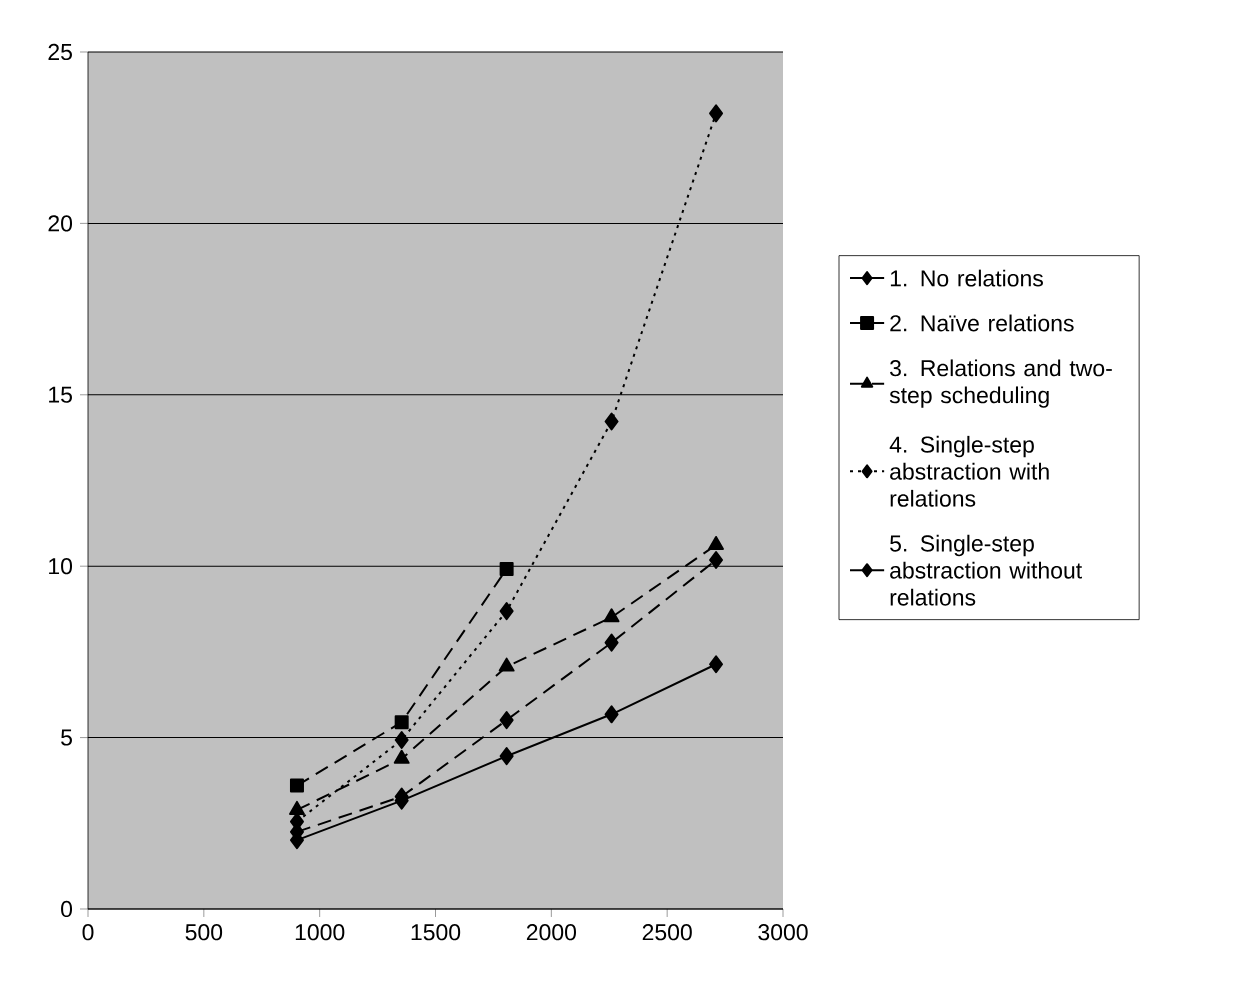 The width and height of the screenshot is (1242, 994). Describe the element at coordinates (667, 932) in the screenshot. I see `x-tick-label: 2500` at that location.